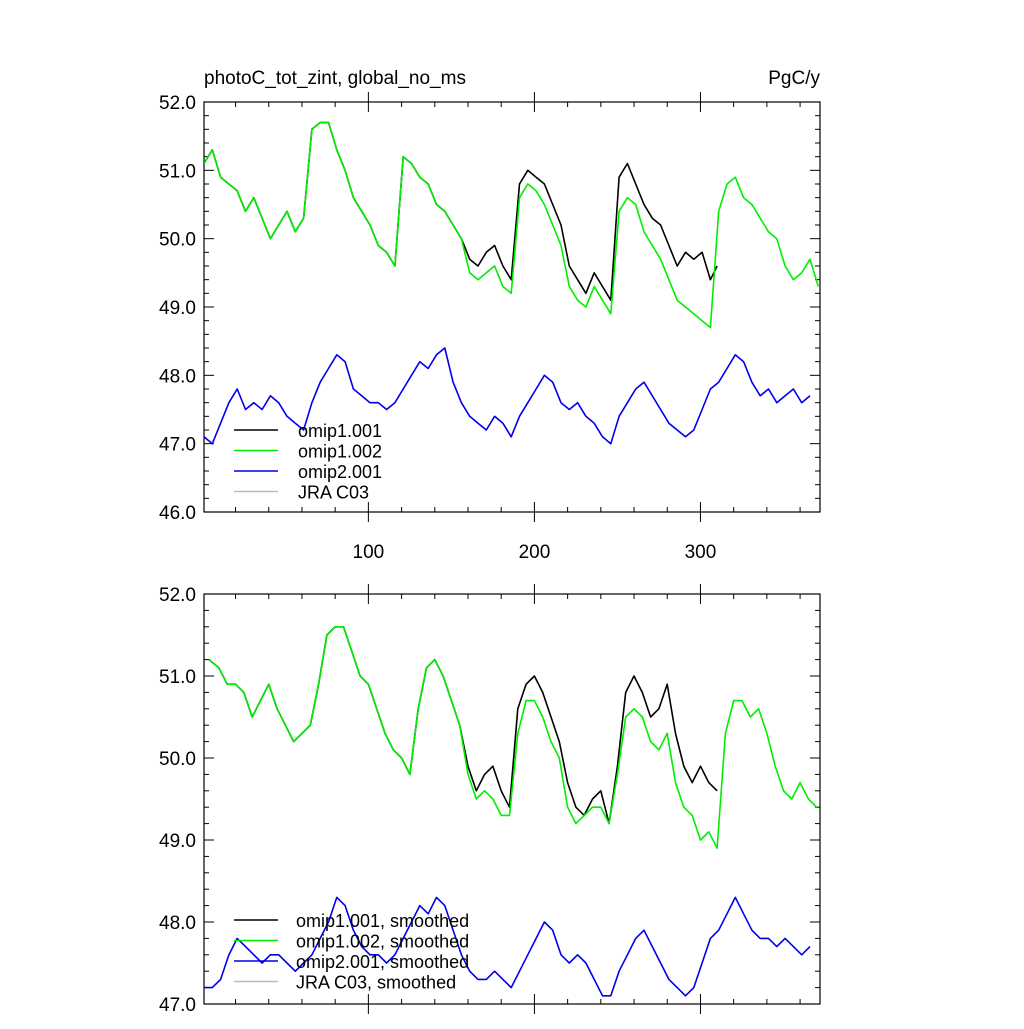 Image resolution: width=1024 pixels, height=1029 pixels. What do you see at coordinates (794, 78) in the screenshot?
I see `chart-units: PgC/y` at bounding box center [794, 78].